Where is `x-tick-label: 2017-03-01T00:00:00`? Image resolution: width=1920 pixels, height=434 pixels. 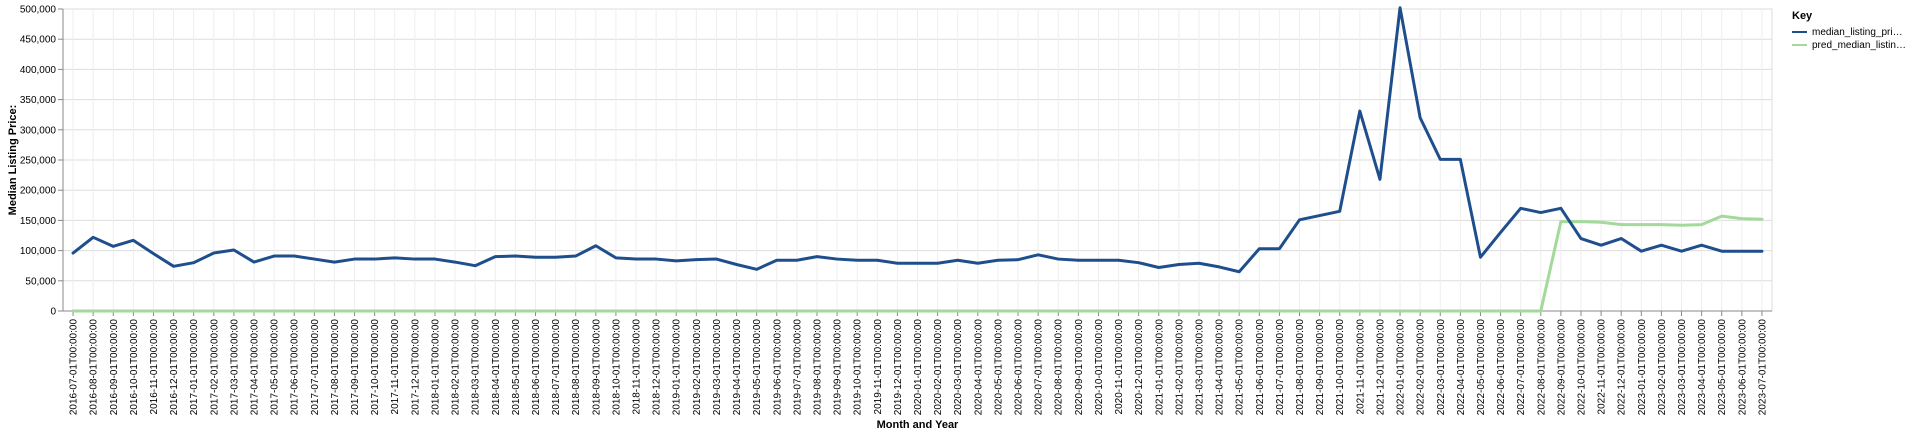
x-tick-label: 2017-03-01T00:00:00 is located at coordinates (234, 367).